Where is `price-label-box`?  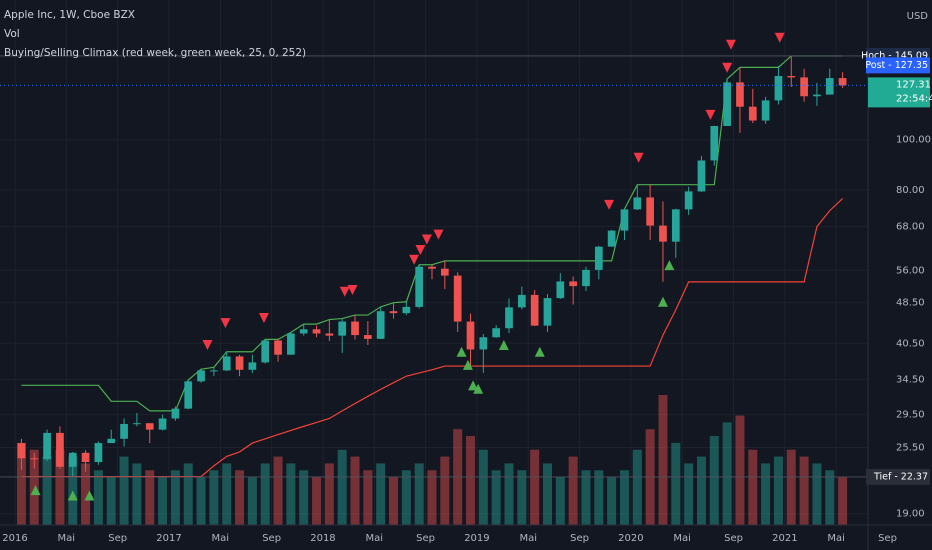
price-label-box is located at coordinates (898, 65).